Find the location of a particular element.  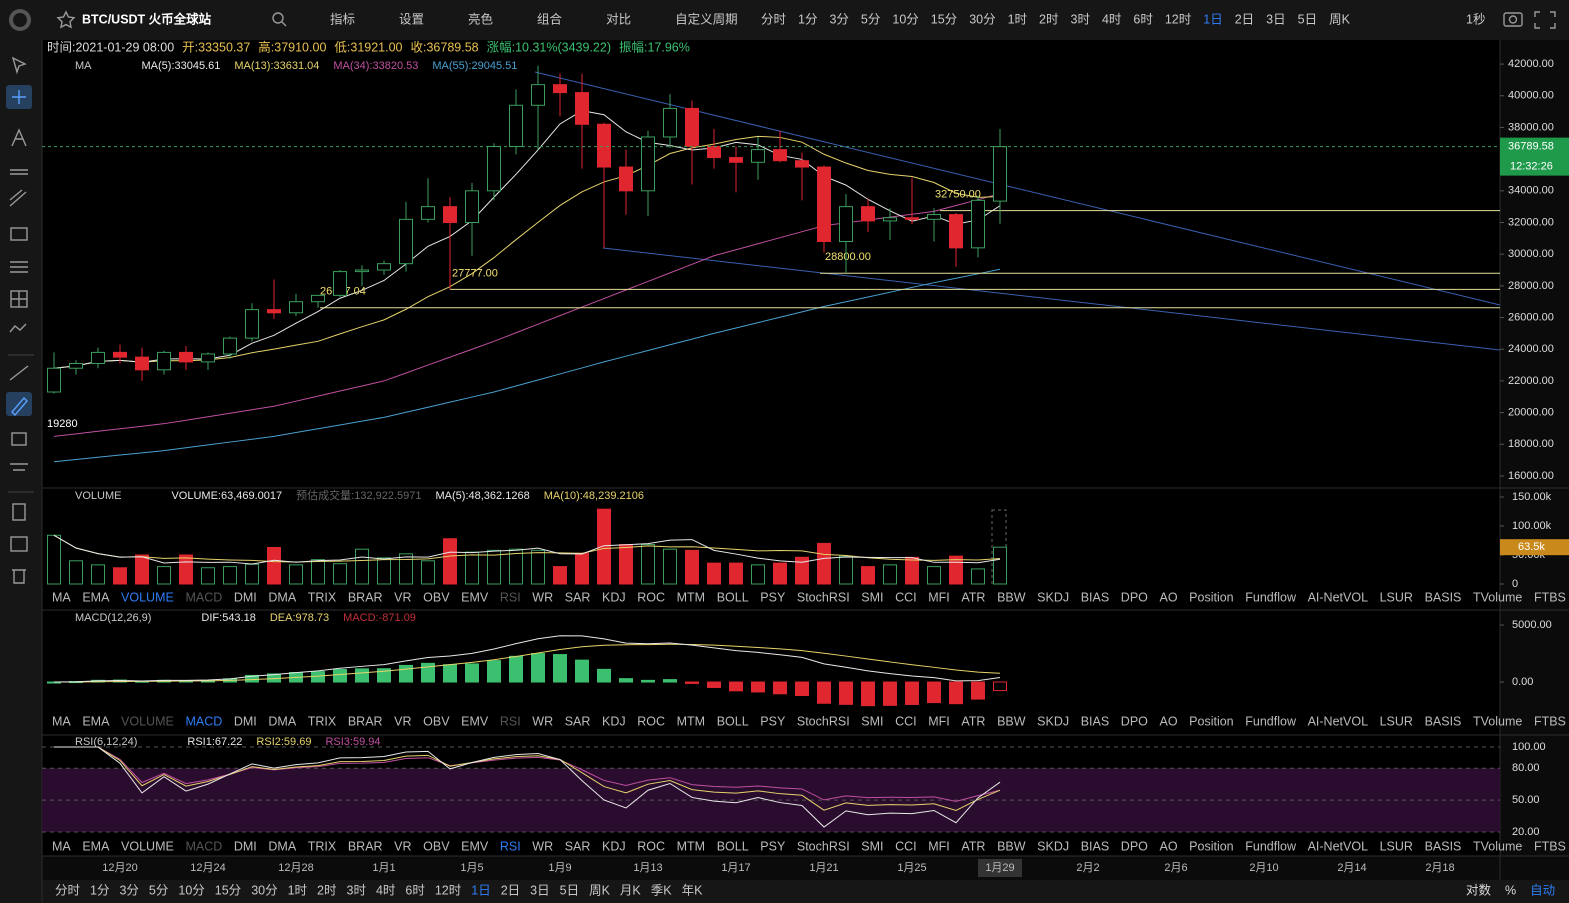

bottom-period: 3分 is located at coordinates (128, 890).